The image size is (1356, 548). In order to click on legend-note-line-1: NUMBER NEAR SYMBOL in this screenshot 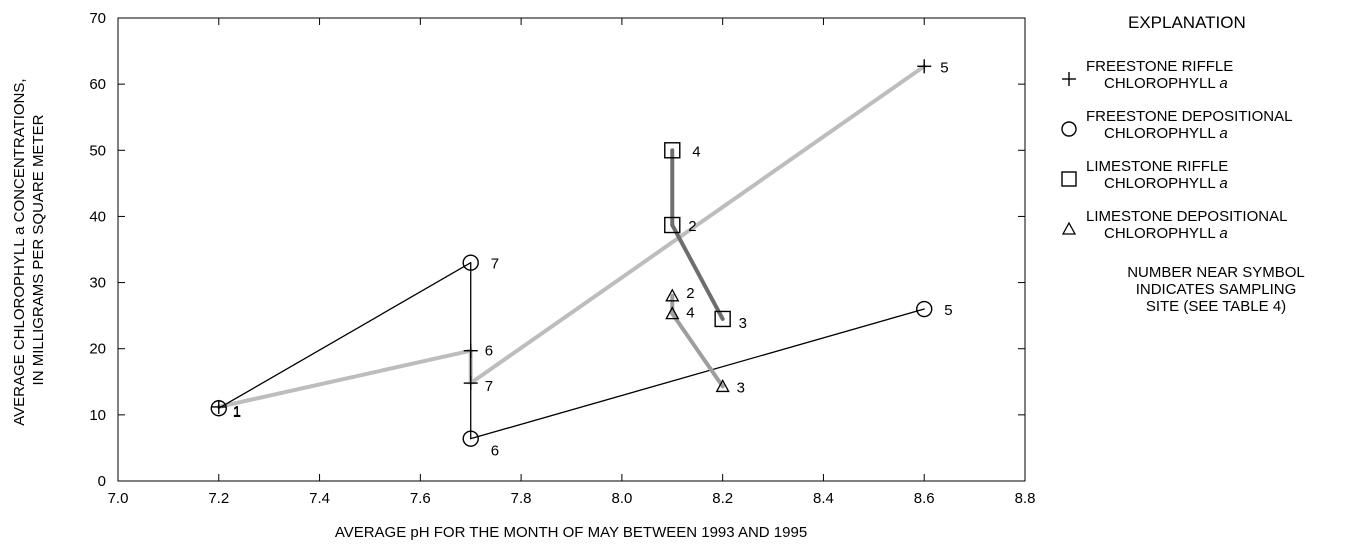, I will do `click(1216, 272)`.